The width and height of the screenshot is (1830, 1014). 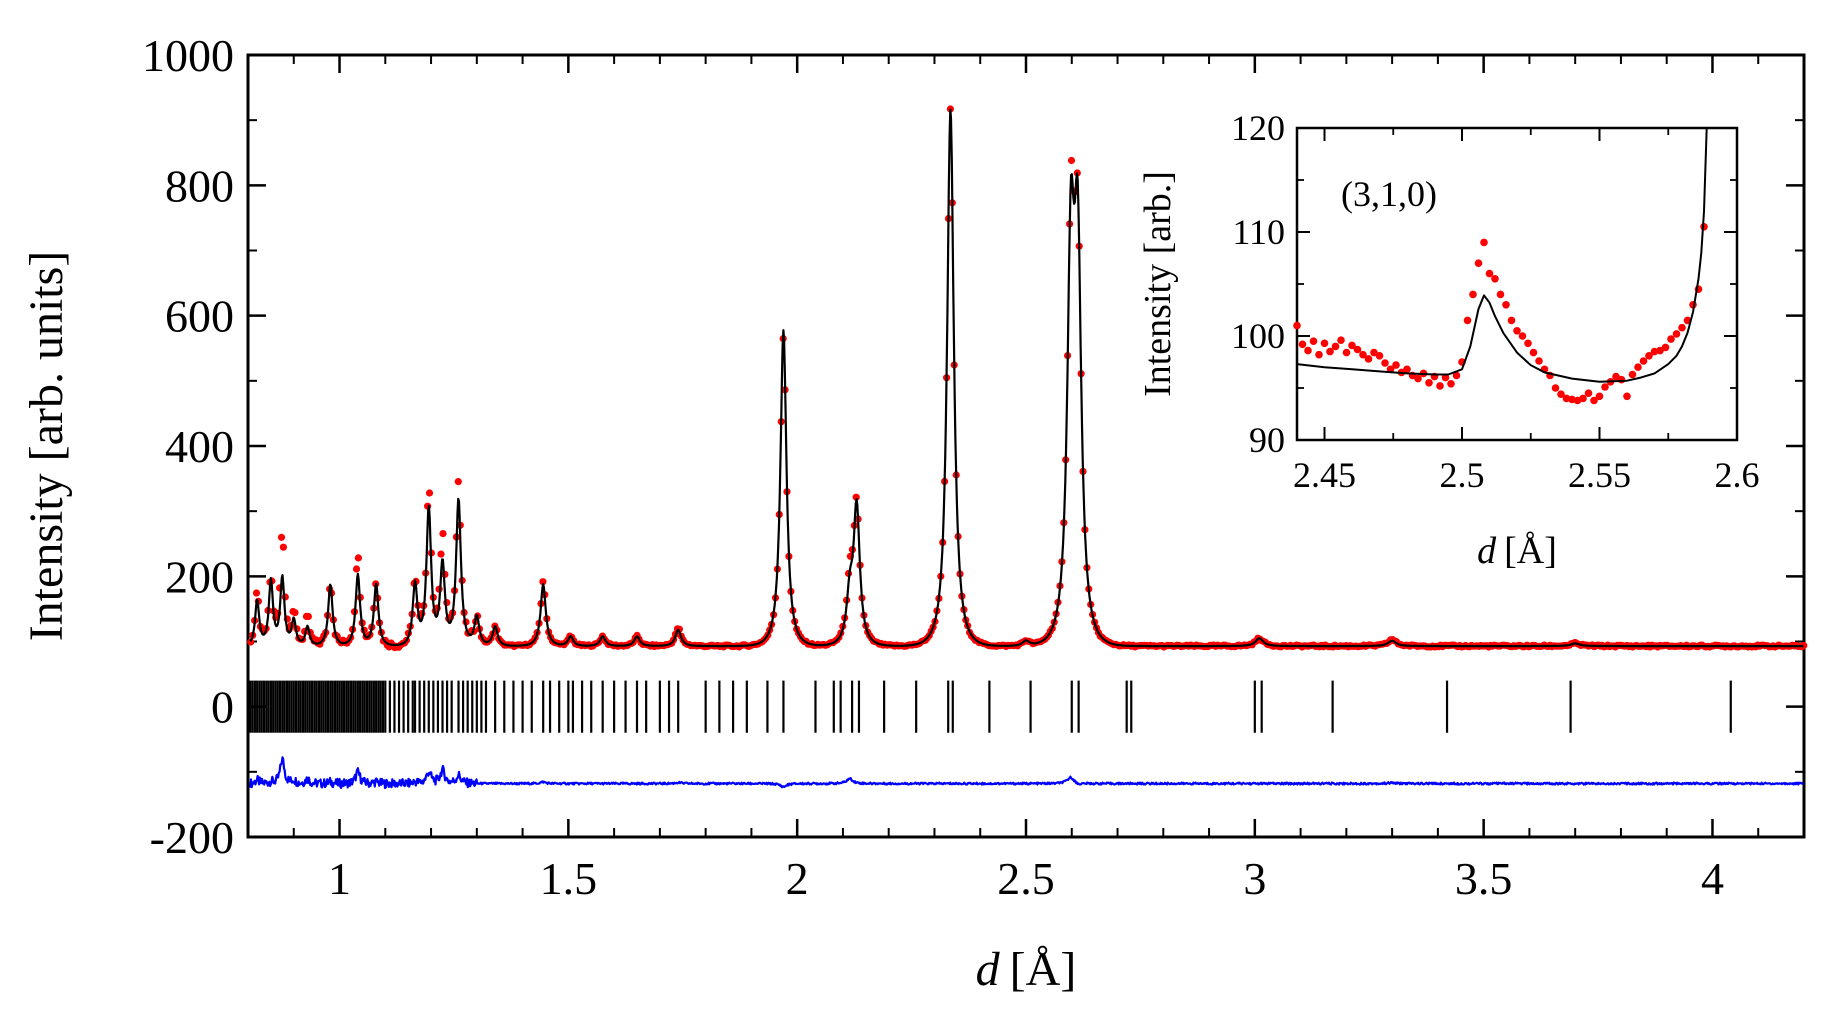 I want to click on x-tick-label: 3, so click(x=1254, y=878).